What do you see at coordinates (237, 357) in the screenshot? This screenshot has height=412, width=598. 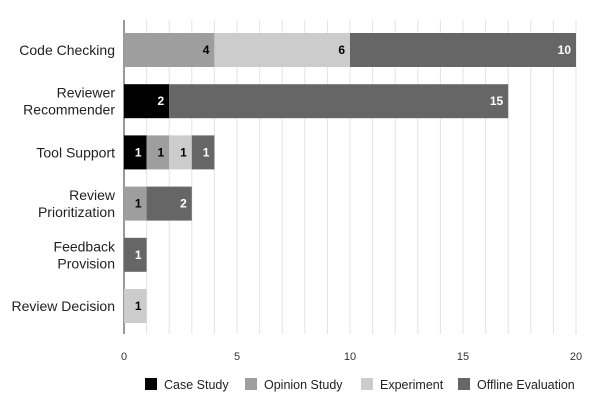 I see `x-tick-label: 5` at bounding box center [237, 357].